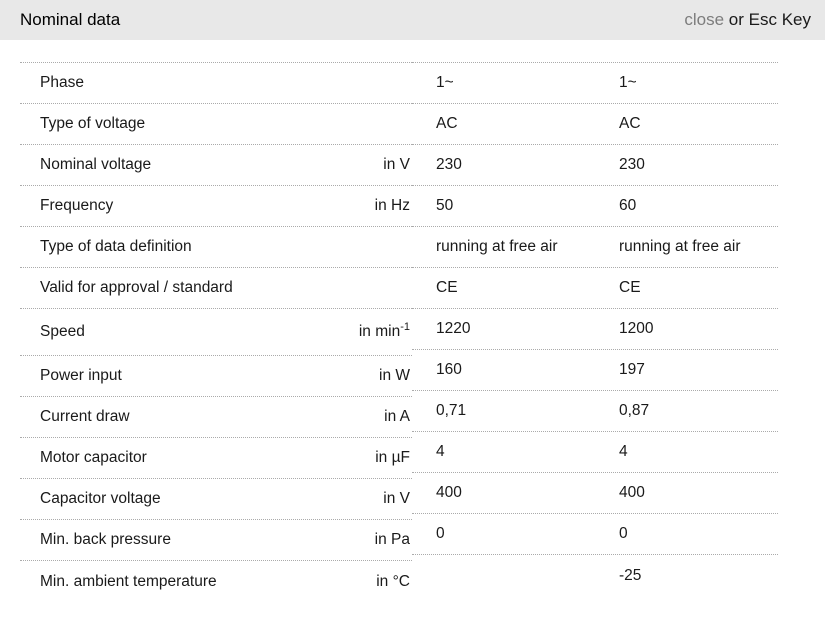 The width and height of the screenshot is (825, 627). What do you see at coordinates (116, 246) in the screenshot?
I see `row-label: Type of data definition` at bounding box center [116, 246].